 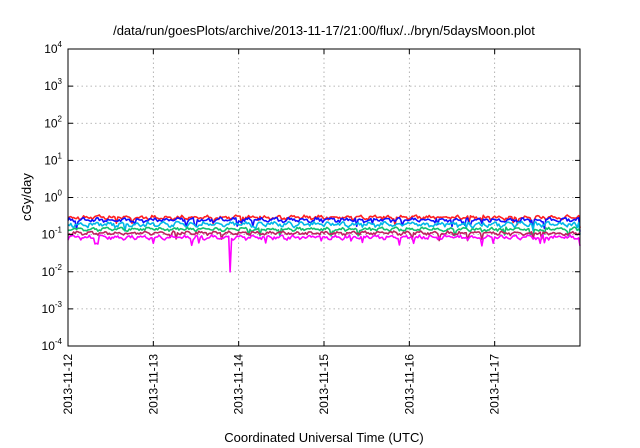 I want to click on series-layer, so click(x=324, y=243).